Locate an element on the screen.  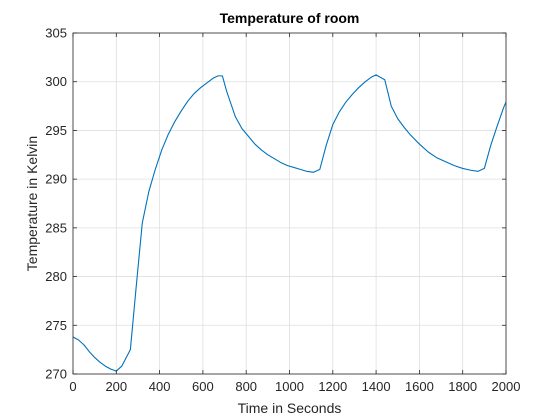
y-axis-title: Temperature in Kelvin is located at coordinates (32, 203).